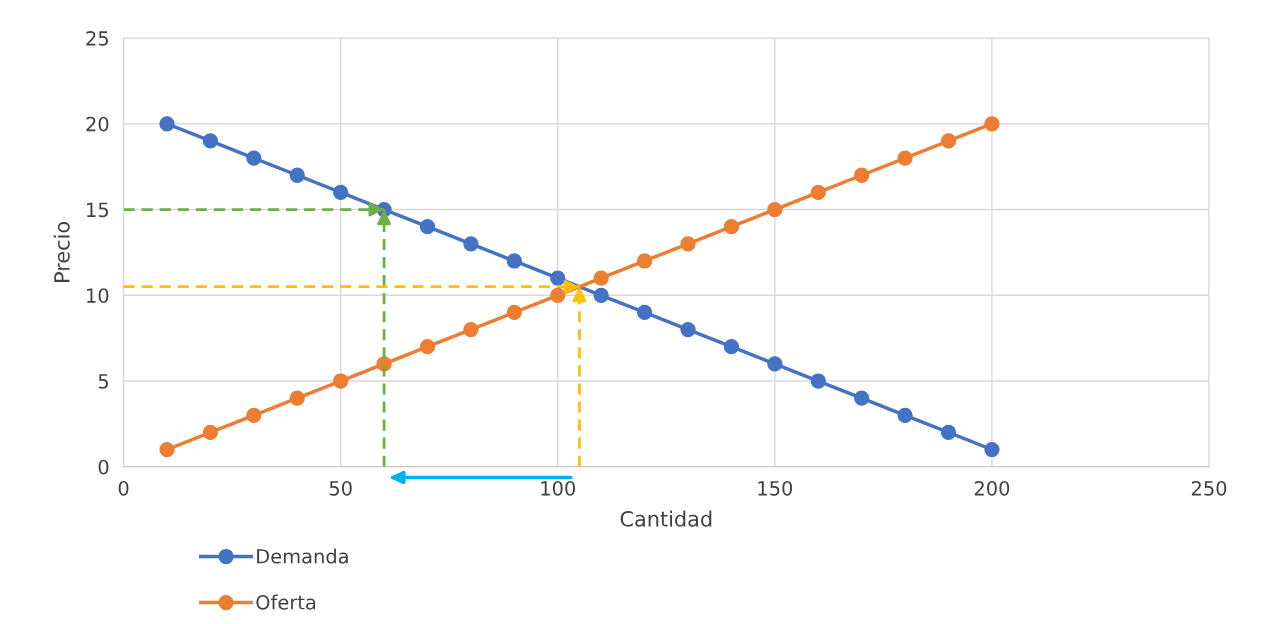 This screenshot has height=624, width=1274. Describe the element at coordinates (61, 252) in the screenshot. I see `y-axis-title: Precio` at that location.